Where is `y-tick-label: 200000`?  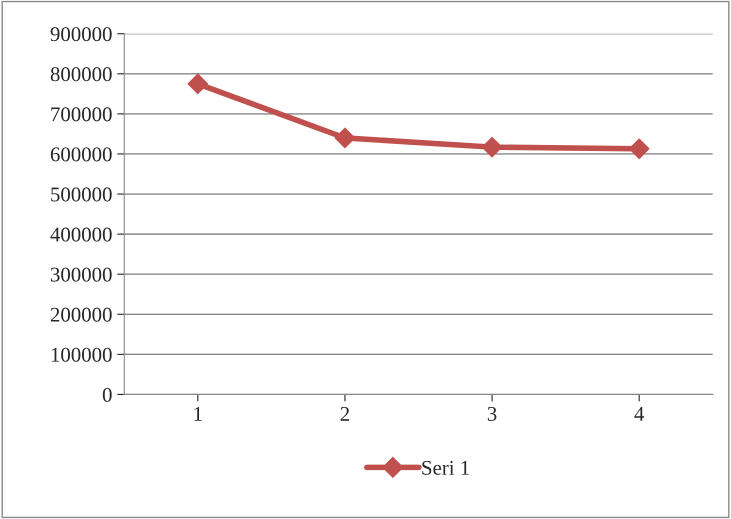
y-tick-label: 200000 is located at coordinates (81, 315).